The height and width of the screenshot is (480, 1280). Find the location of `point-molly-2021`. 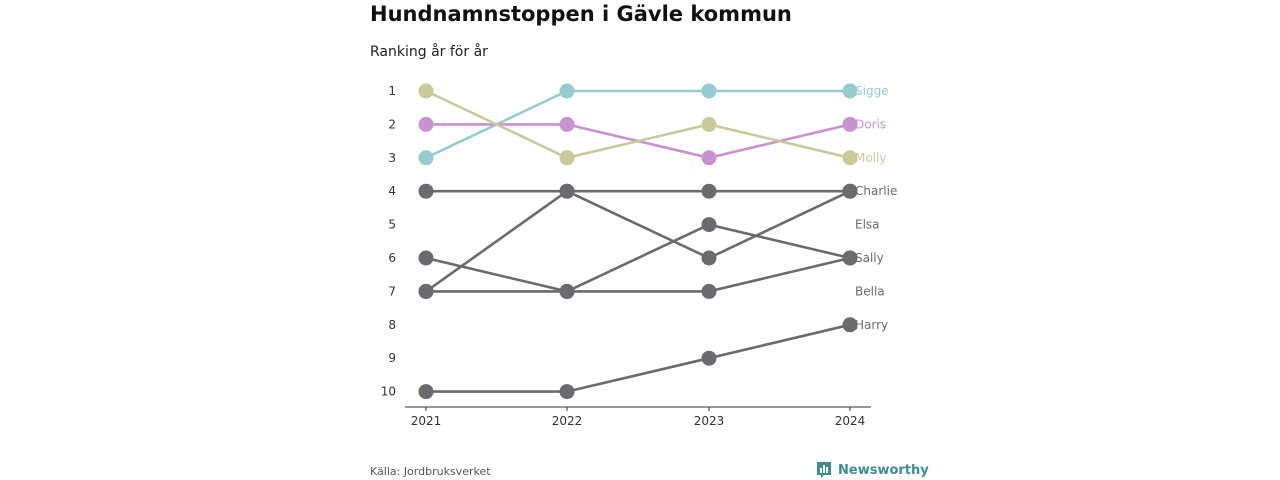

point-molly-2021 is located at coordinates (426, 91).